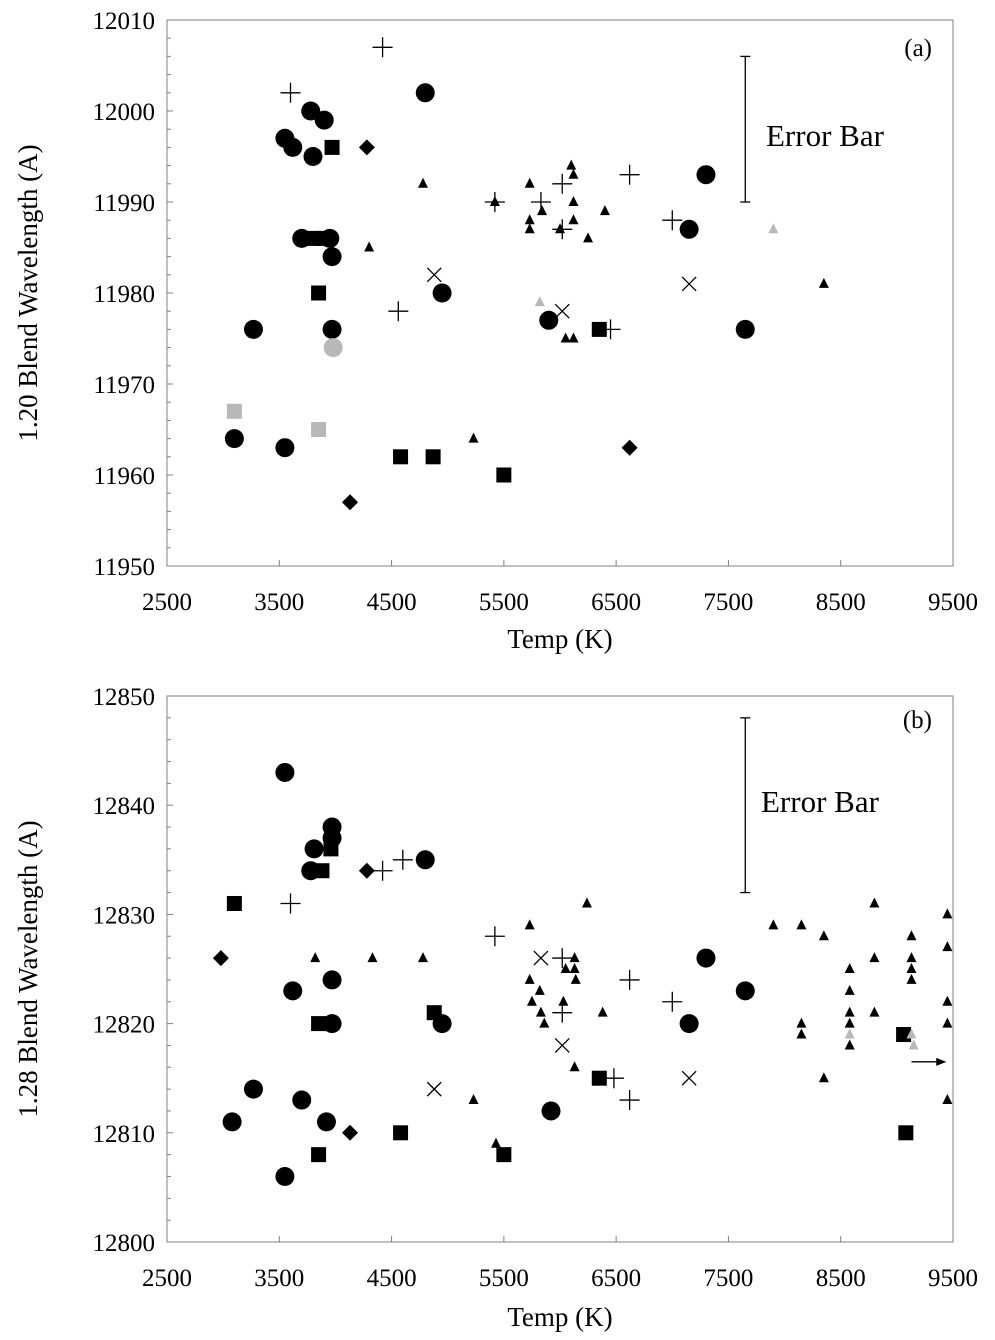 The width and height of the screenshot is (995, 1340). I want to click on x-tick-label: 4500, so click(392, 602).